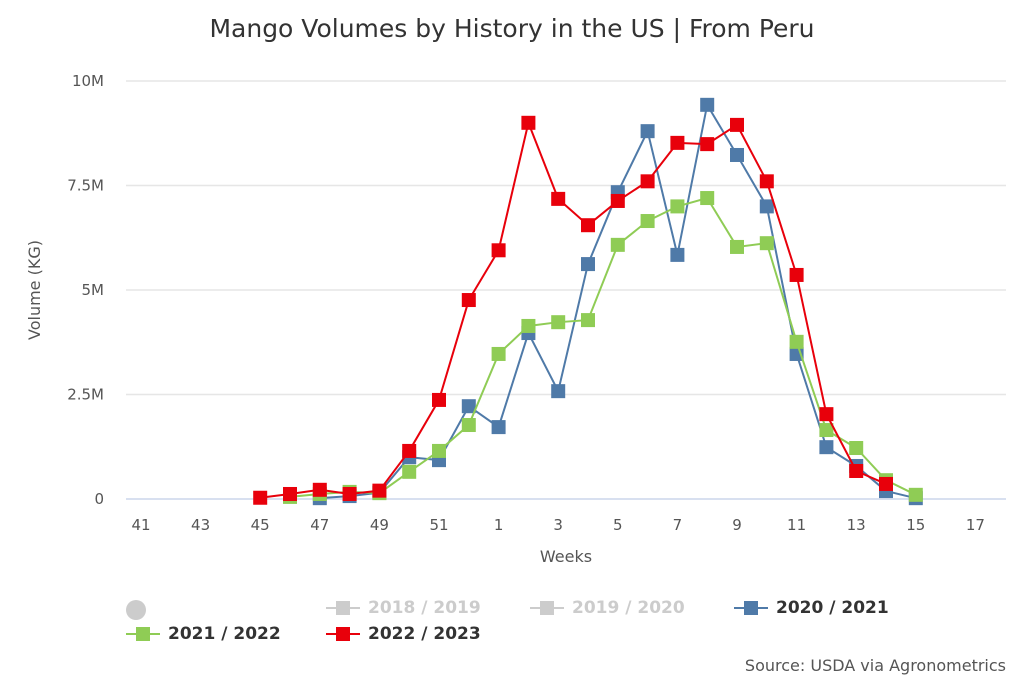 The image size is (1024, 683). What do you see at coordinates (975, 525) in the screenshot?
I see `x-tick-label: 17` at bounding box center [975, 525].